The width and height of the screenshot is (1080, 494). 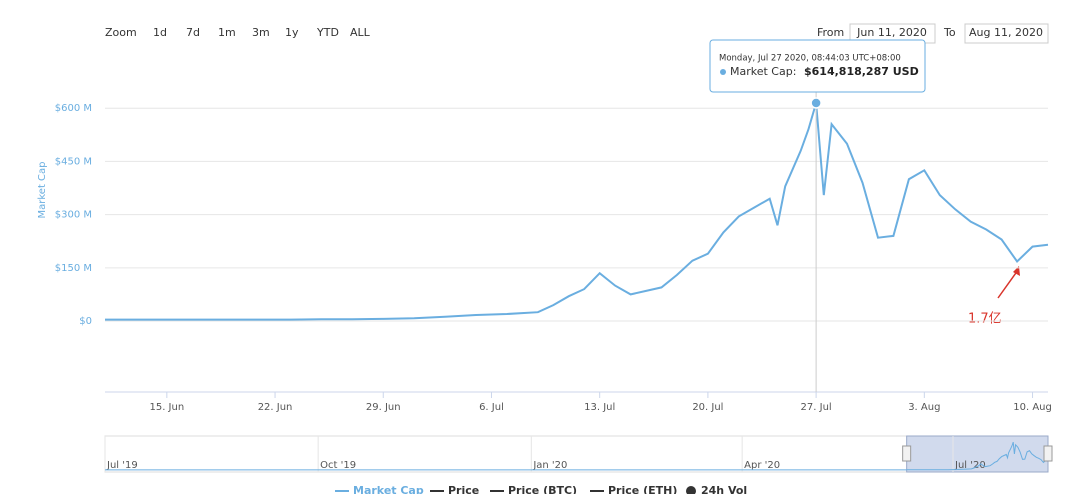 I want to click on x-tick-label: 13. Jul, so click(x=599, y=407).